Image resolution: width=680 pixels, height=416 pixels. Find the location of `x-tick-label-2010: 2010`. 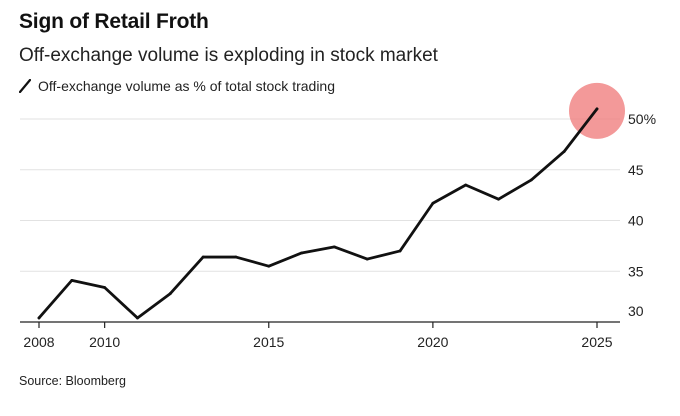

x-tick-label-2010: 2010 is located at coordinates (104, 342).